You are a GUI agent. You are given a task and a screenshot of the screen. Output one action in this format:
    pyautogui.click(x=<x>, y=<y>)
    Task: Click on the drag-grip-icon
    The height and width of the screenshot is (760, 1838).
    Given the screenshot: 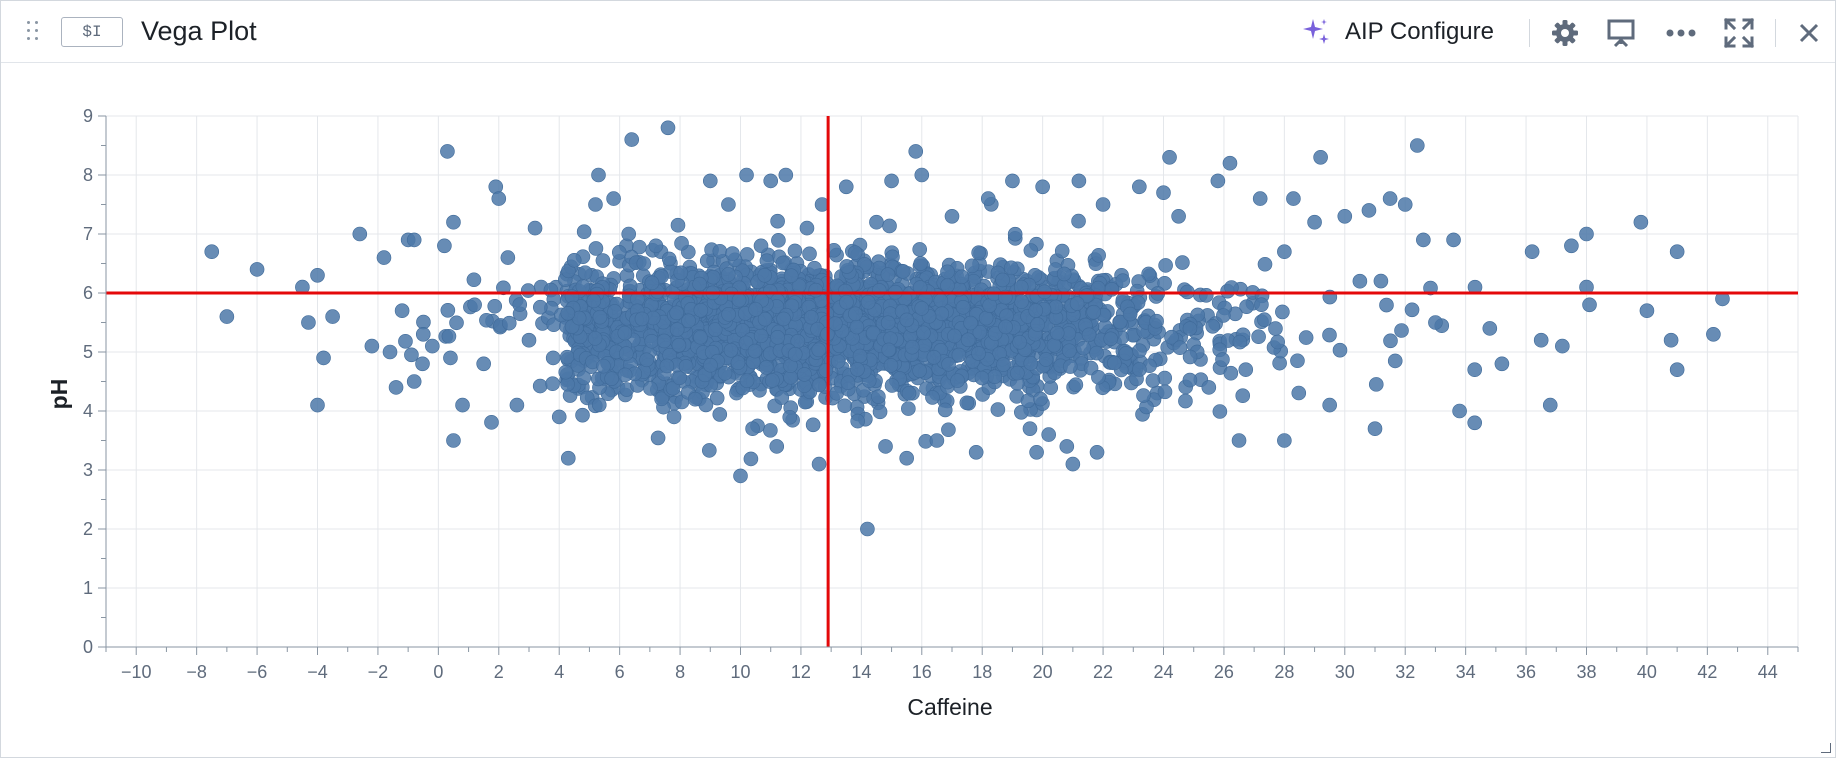 What is the action you would take?
    pyautogui.click(x=34, y=33)
    